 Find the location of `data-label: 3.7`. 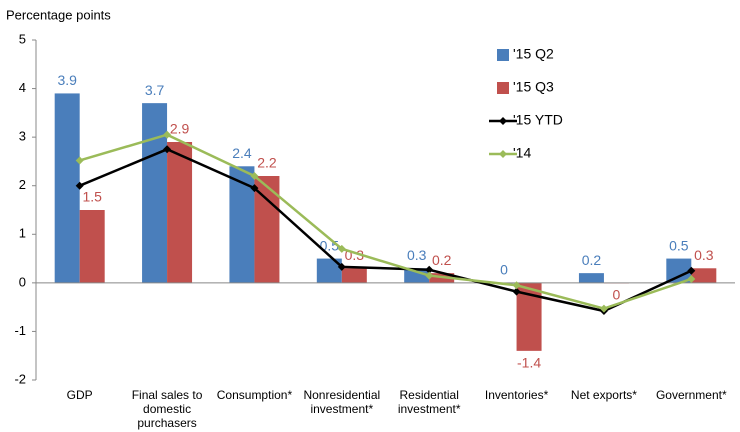

data-label: 3.7 is located at coordinates (155, 90).